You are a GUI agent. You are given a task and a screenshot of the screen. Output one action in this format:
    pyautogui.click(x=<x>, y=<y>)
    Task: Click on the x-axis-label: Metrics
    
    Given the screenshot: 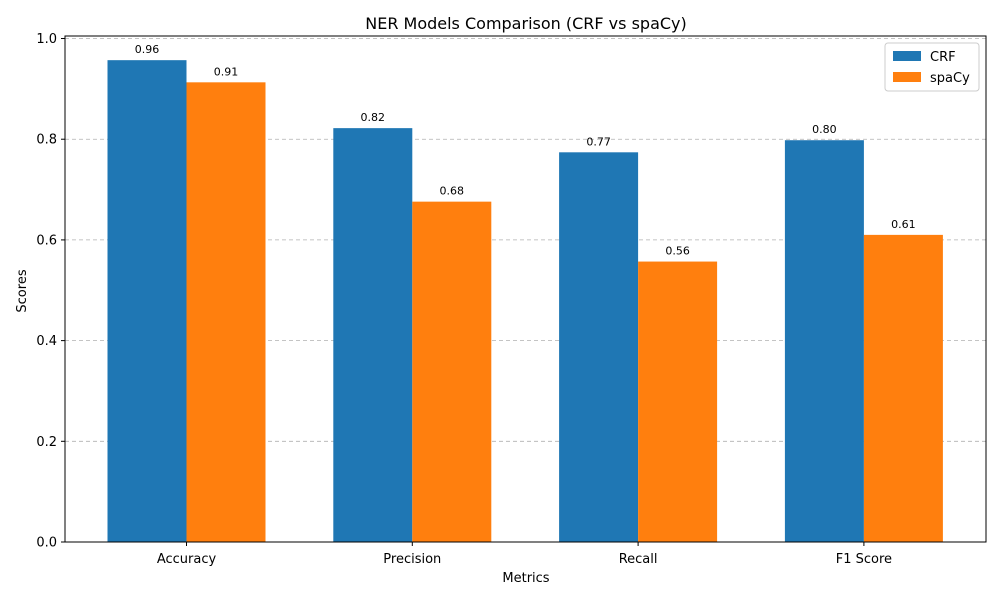 What is the action you would take?
    pyautogui.click(x=525, y=578)
    